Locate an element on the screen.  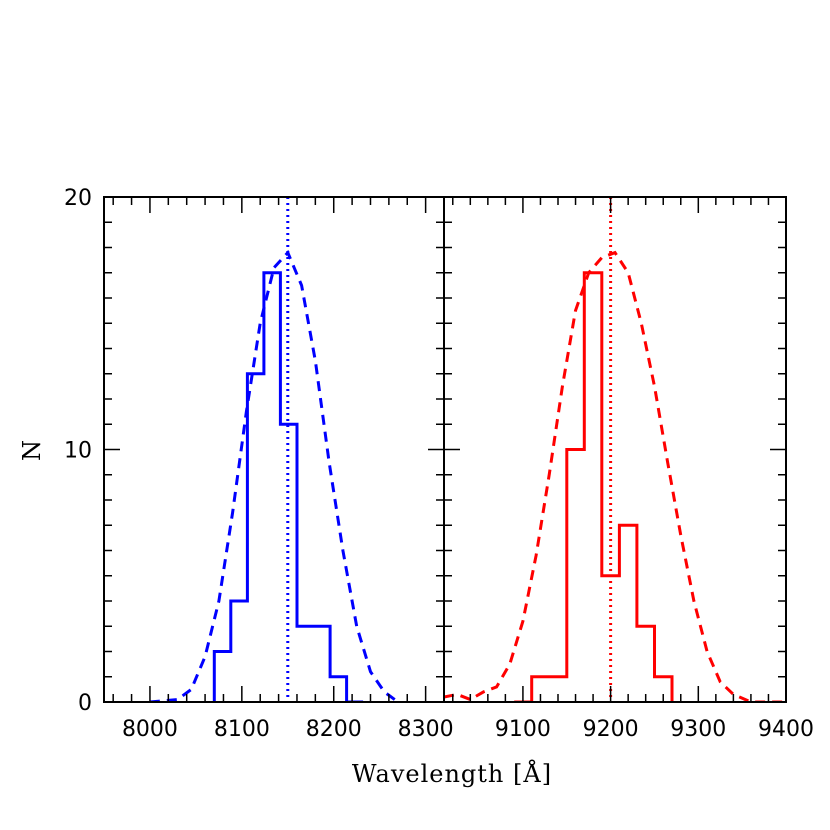
histogram-left is located at coordinates (288, 486).